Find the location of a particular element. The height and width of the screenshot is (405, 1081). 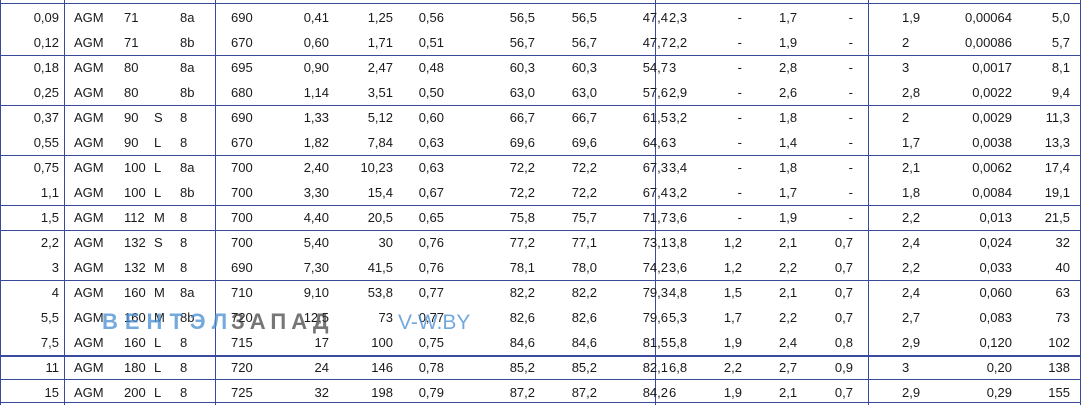

table-cell-frame: 90 is located at coordinates (131, 142).